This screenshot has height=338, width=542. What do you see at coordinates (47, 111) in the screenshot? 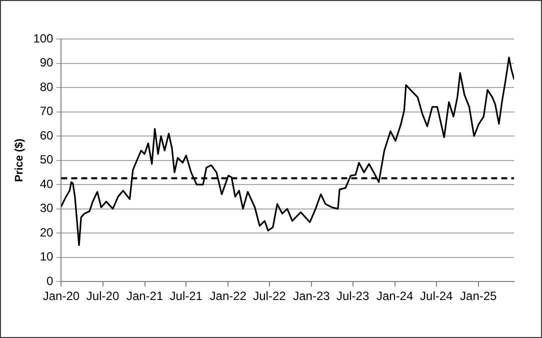
I see `y-tick-label: 70` at bounding box center [47, 111].